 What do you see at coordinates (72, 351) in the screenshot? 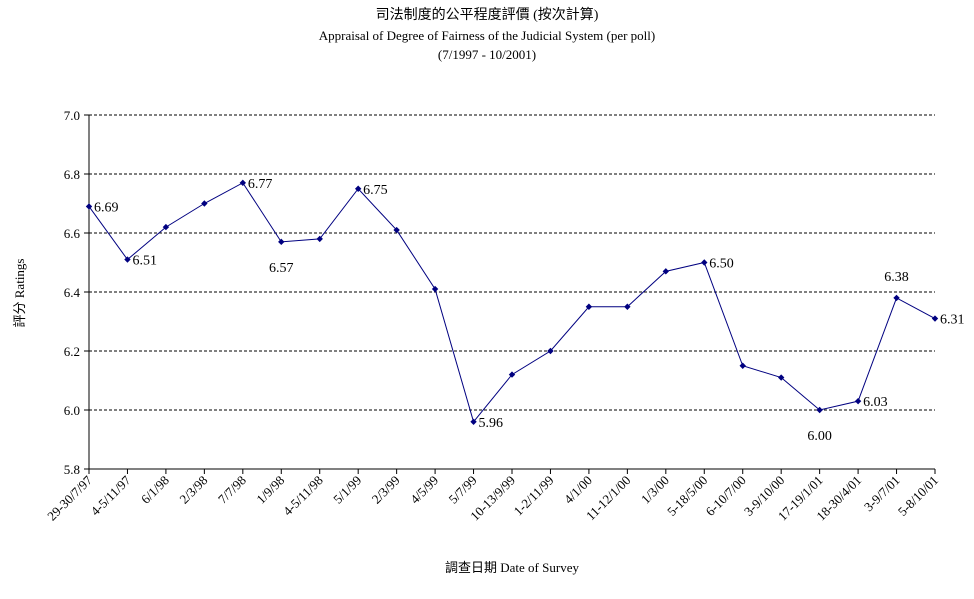
I see `y-tick-label: 6.2` at bounding box center [72, 351].